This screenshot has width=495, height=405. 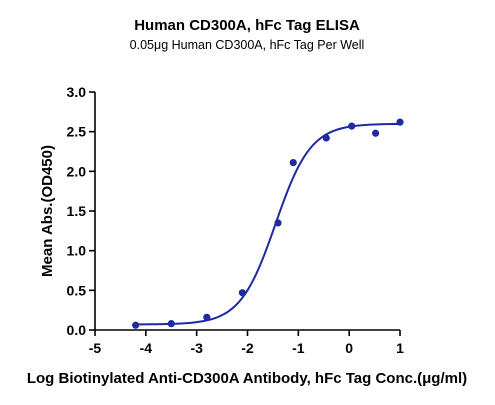 I want to click on y-tick-label: 0.5, so click(x=77, y=290).